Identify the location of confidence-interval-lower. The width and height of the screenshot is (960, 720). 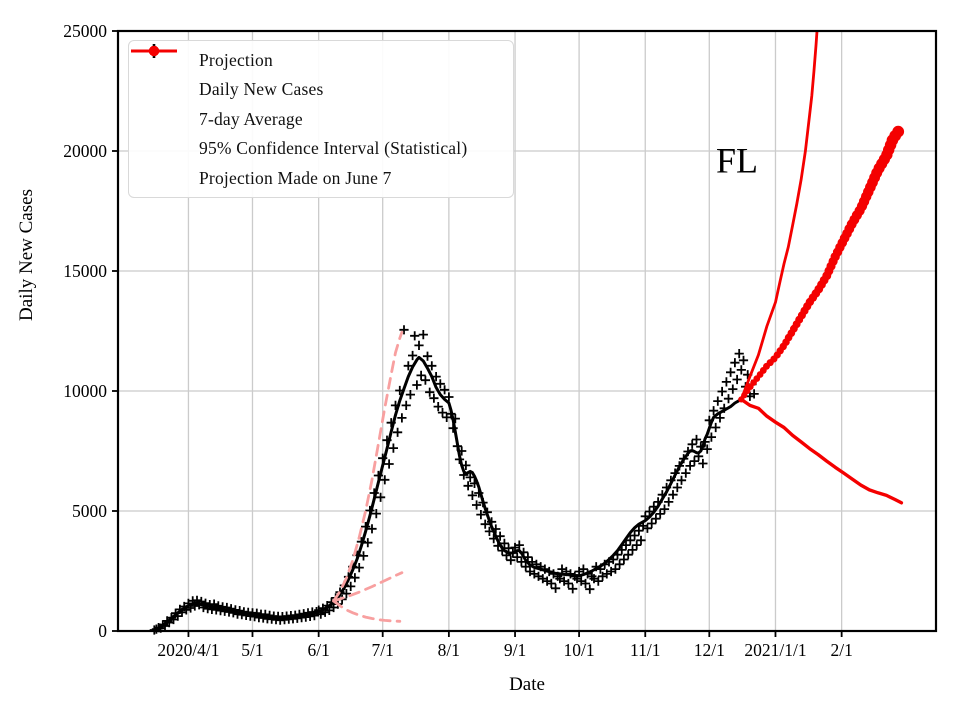
(821, 451).